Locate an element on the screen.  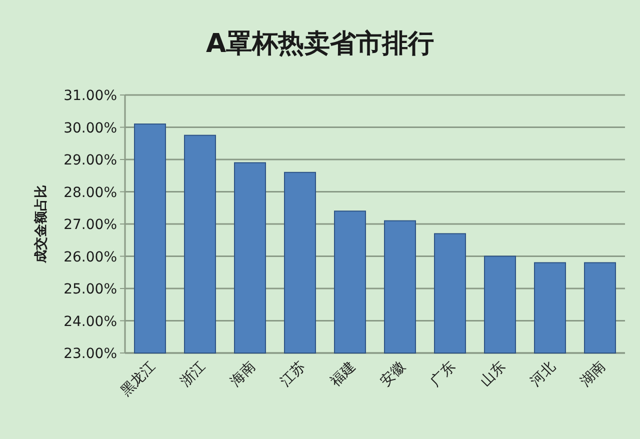
y-tick-label: 26.00% is located at coordinates (90, 257).